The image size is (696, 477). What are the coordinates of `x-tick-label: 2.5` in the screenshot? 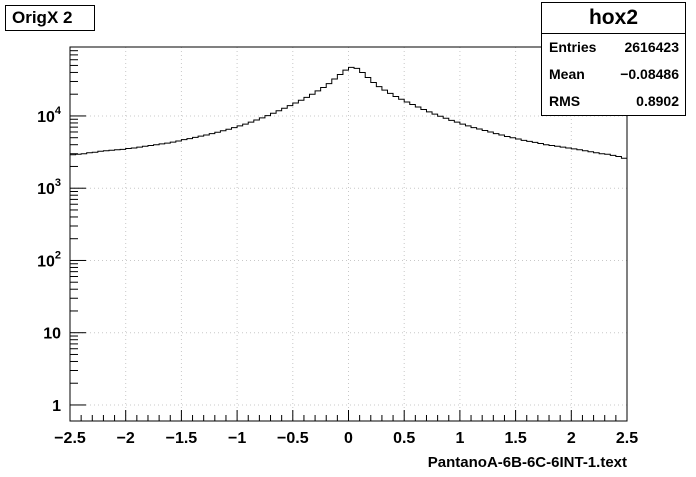 It's located at (627, 438).